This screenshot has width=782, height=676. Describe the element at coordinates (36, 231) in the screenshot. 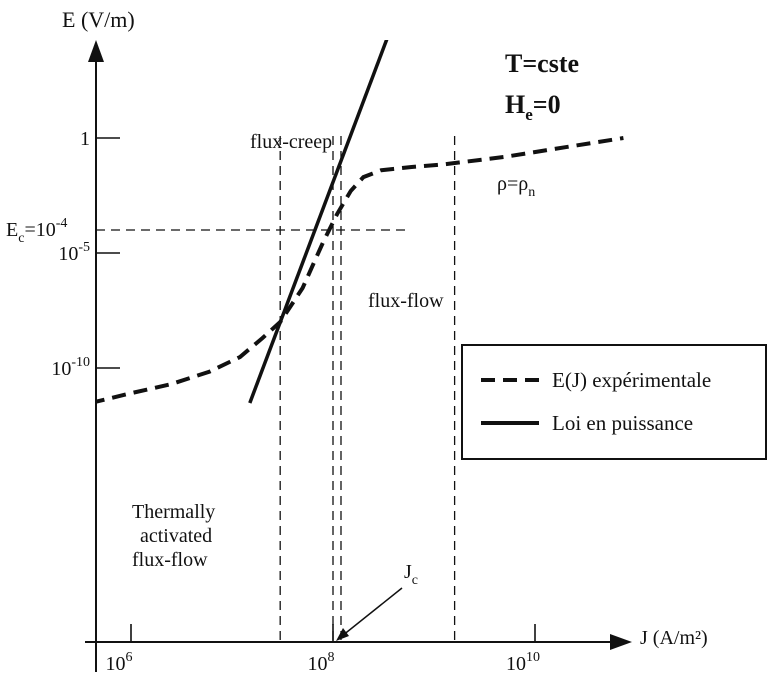

I see `ec-label: Ec=10-4` at that location.